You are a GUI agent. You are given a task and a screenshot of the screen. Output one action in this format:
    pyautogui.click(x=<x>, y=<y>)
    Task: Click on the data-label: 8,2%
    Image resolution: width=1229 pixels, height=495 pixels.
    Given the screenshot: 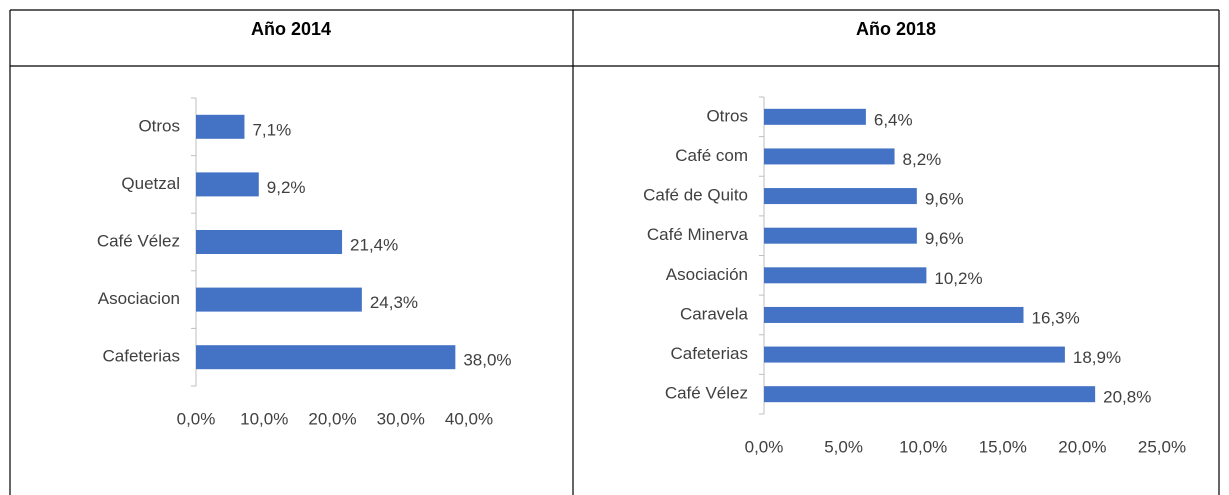 What is the action you would take?
    pyautogui.click(x=922, y=159)
    